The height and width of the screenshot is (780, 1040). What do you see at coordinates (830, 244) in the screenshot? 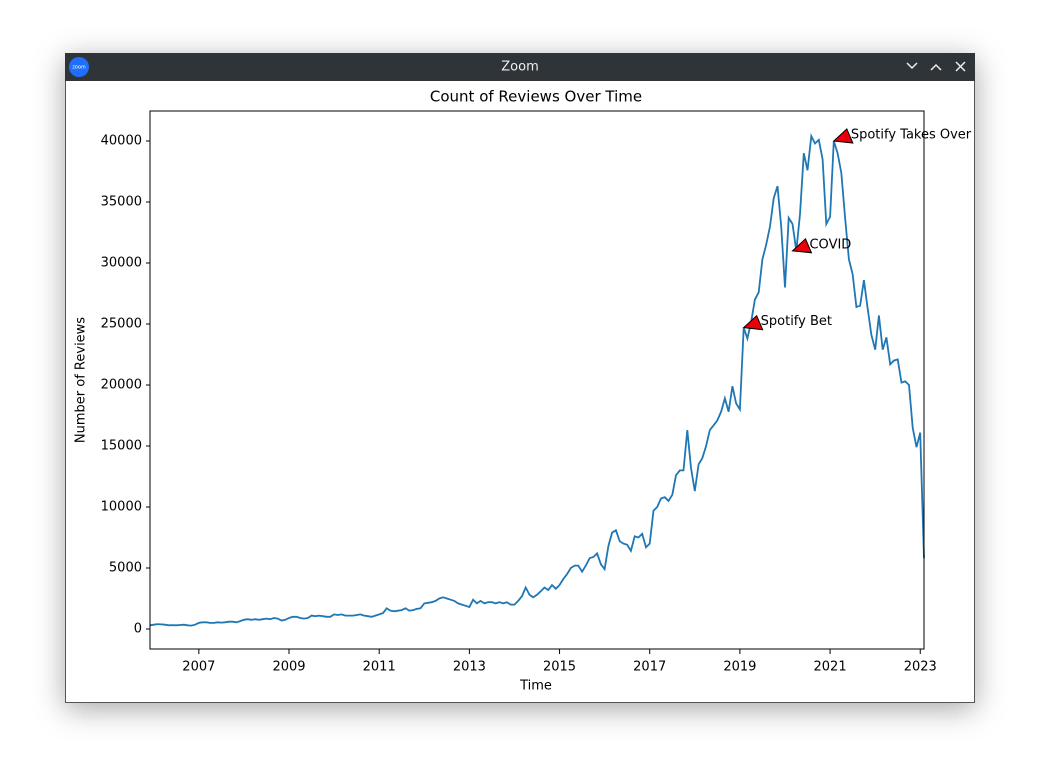
I see `annotation-text: COVID` at bounding box center [830, 244].